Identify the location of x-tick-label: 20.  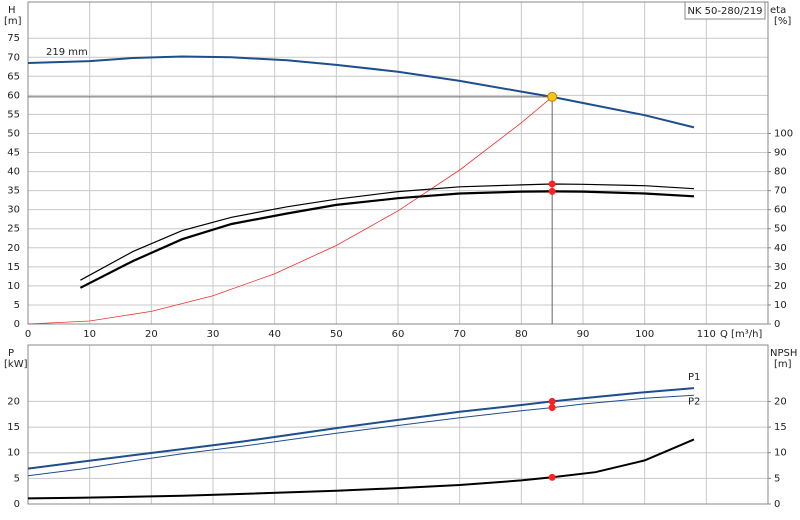
(151, 334).